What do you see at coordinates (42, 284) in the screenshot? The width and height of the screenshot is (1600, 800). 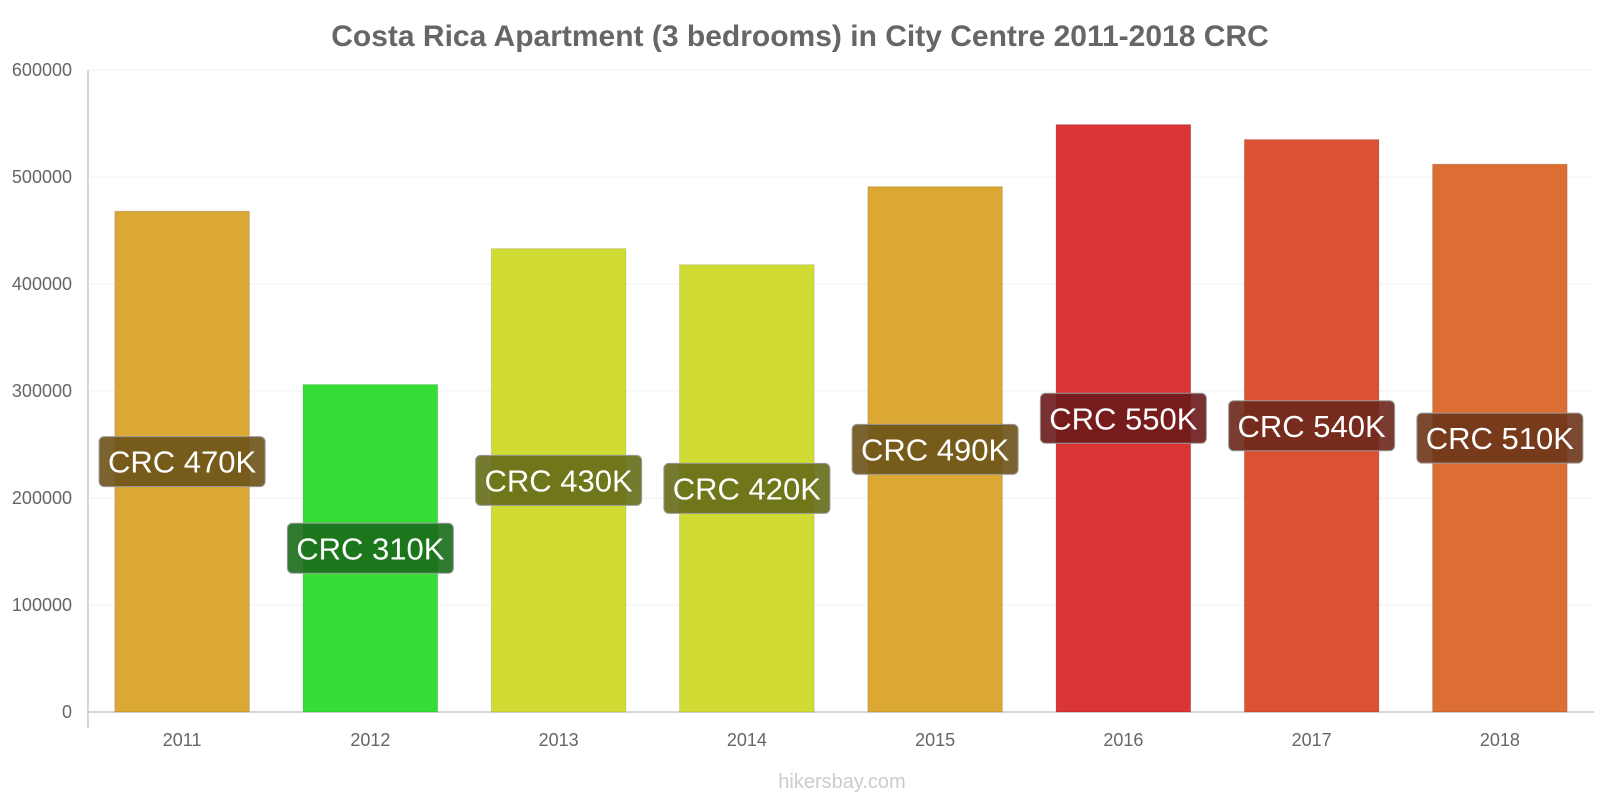 I see `y-tick-label: 400000` at bounding box center [42, 284].